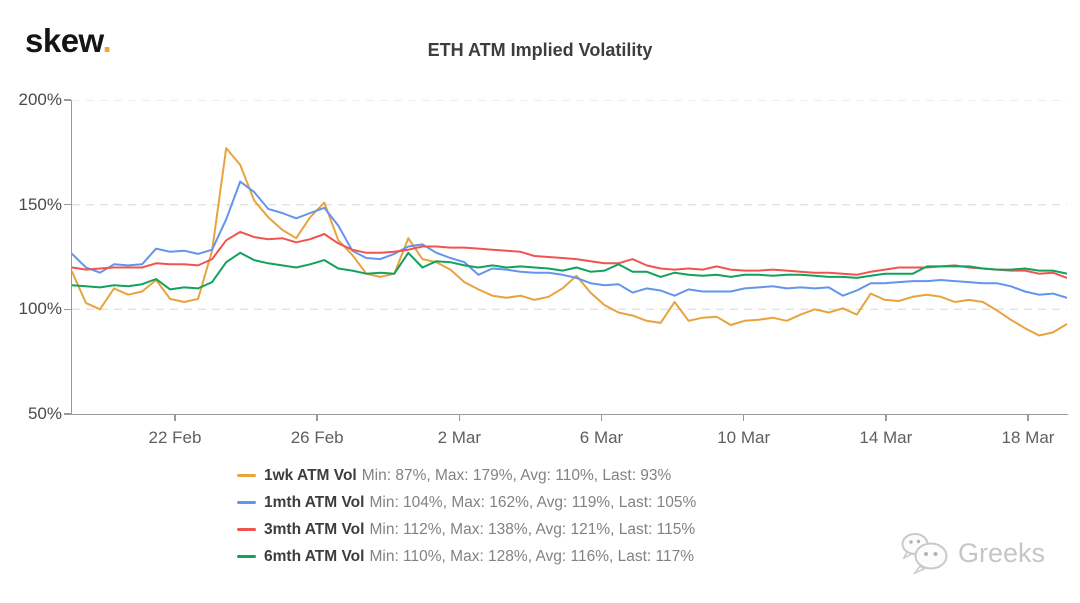  I want to click on x-tick-label: 6 Mar, so click(601, 437).